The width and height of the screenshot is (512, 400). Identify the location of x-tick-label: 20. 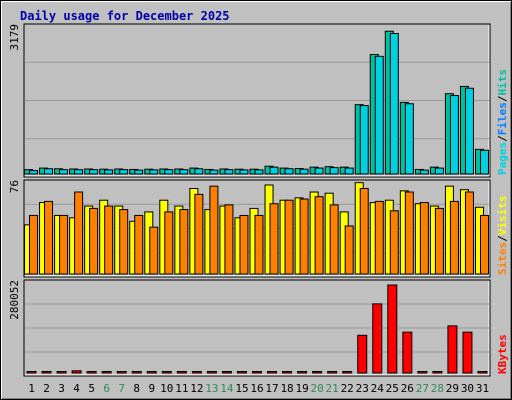
(317, 388).